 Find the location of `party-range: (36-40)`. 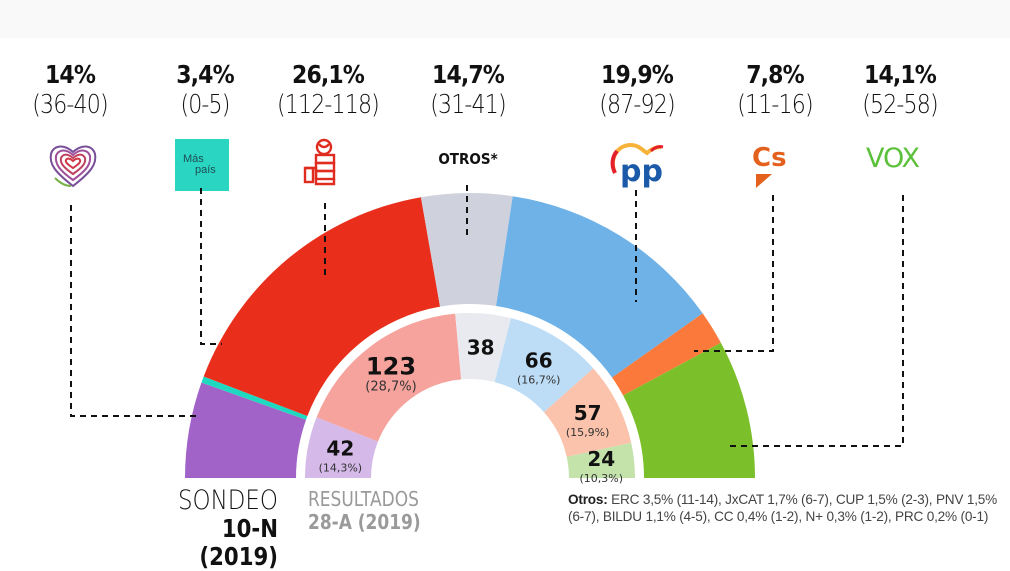

party-range: (36-40) is located at coordinates (70, 105).